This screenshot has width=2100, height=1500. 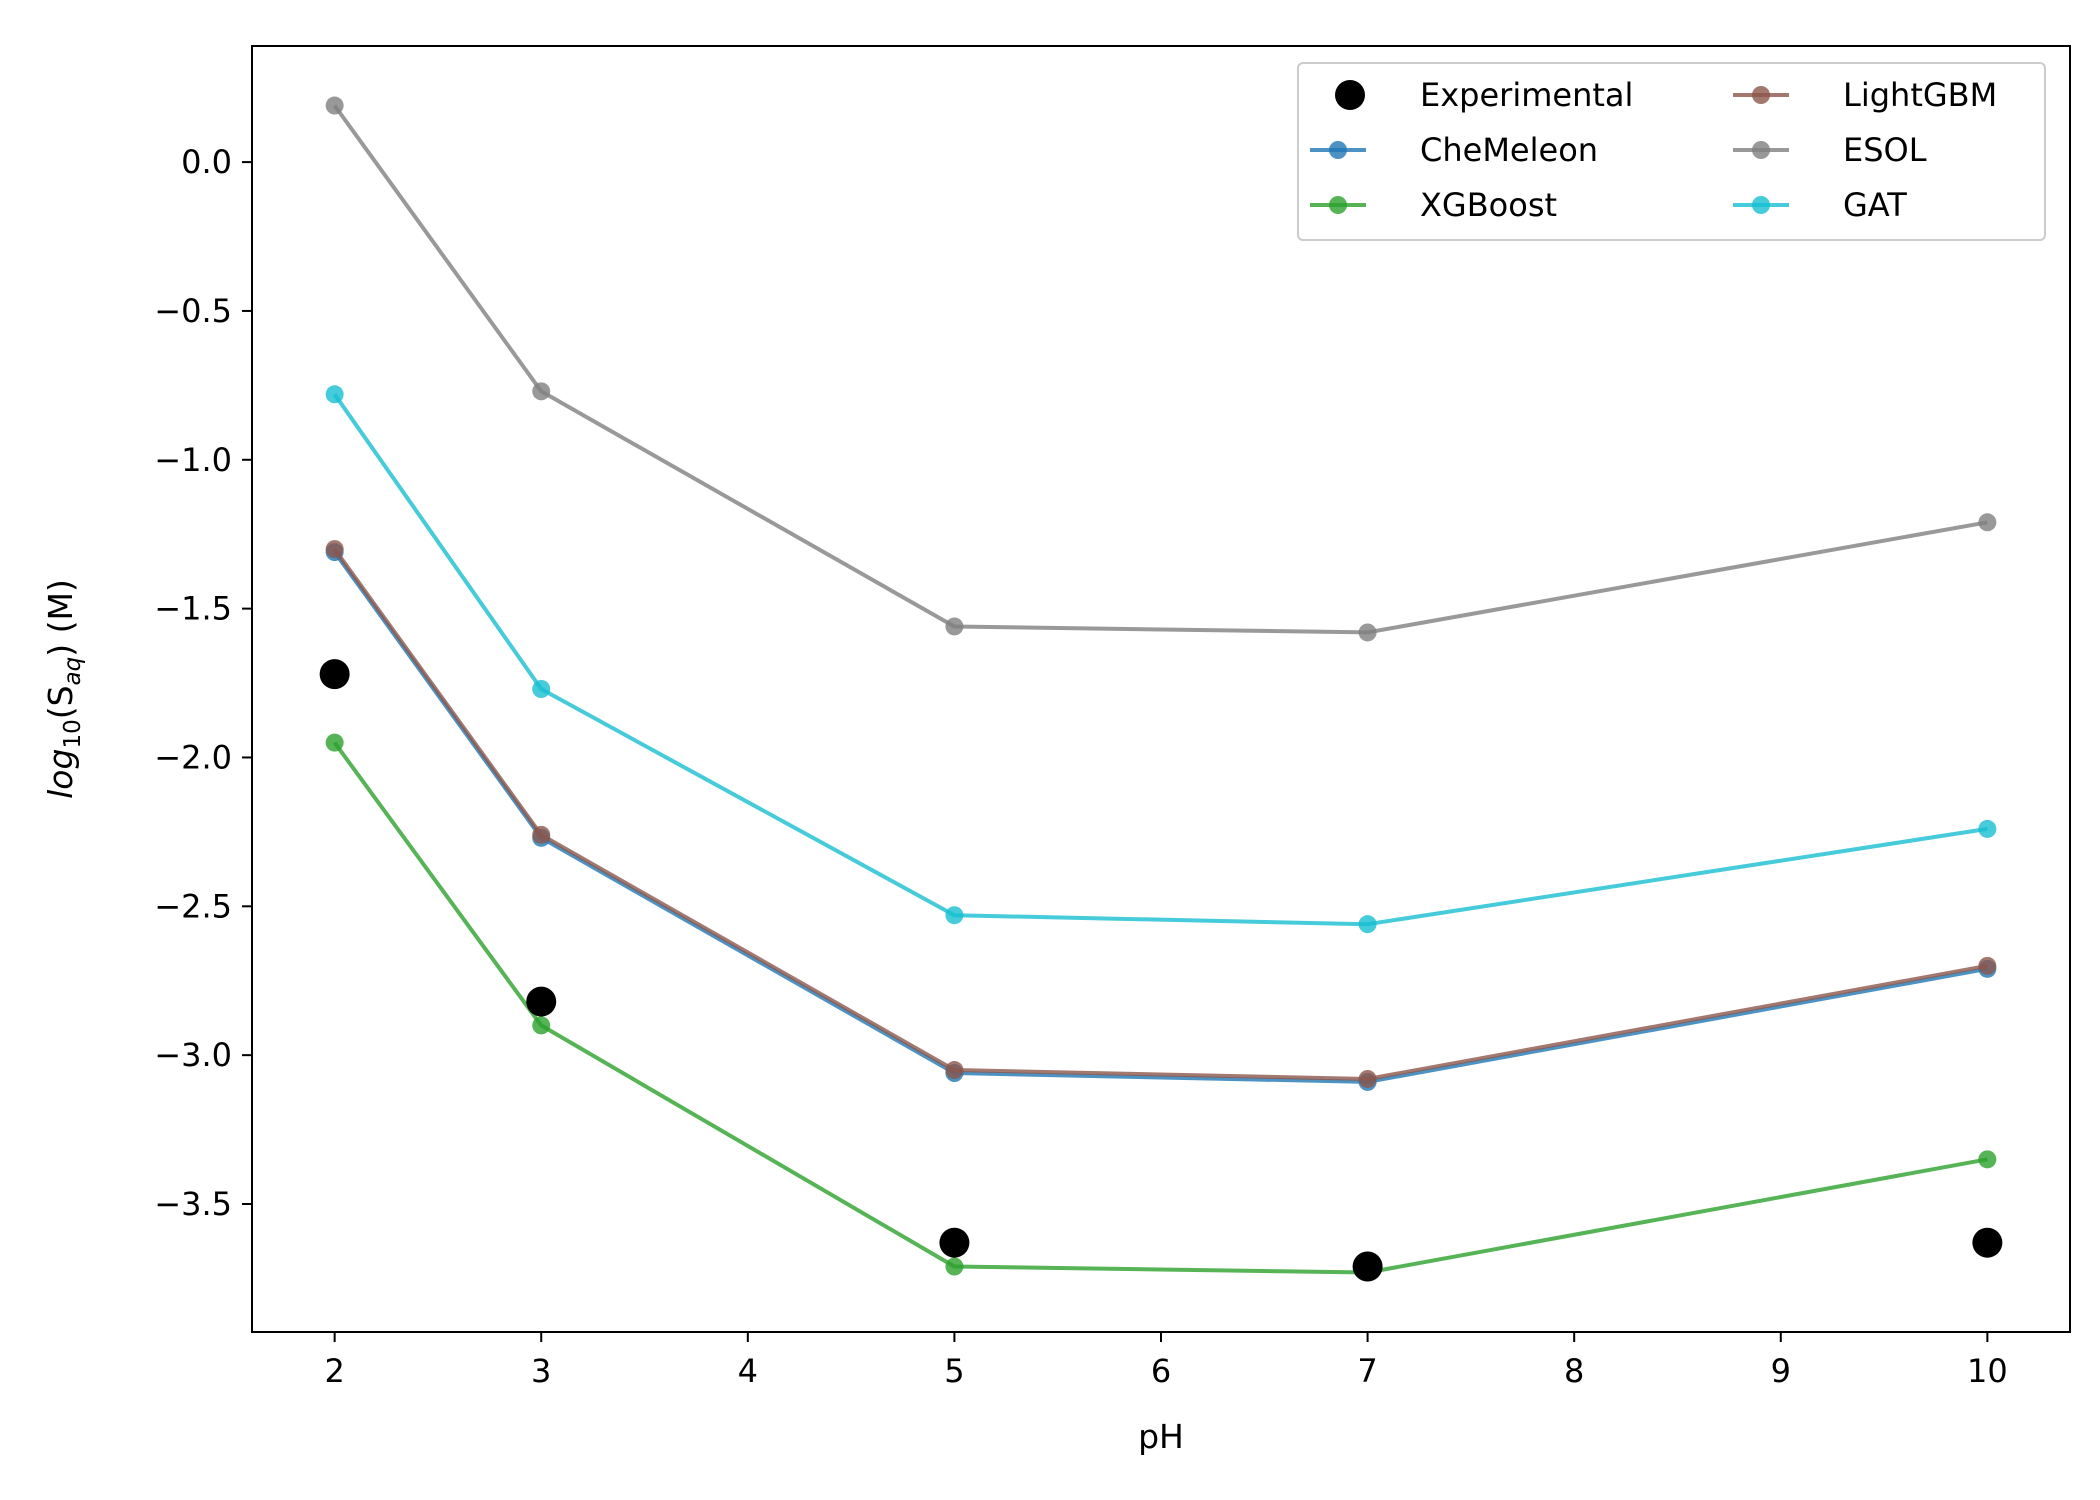 What do you see at coordinates (193, 609) in the screenshot?
I see `y-tick-label: −1.5` at bounding box center [193, 609].